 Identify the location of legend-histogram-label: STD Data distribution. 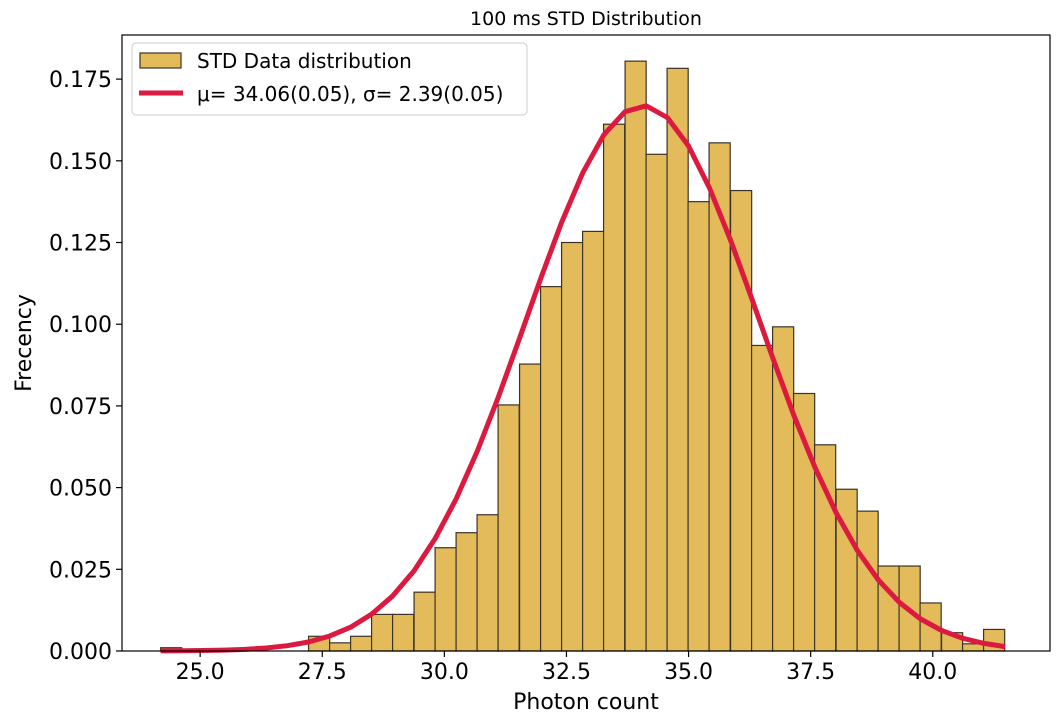
(304, 61).